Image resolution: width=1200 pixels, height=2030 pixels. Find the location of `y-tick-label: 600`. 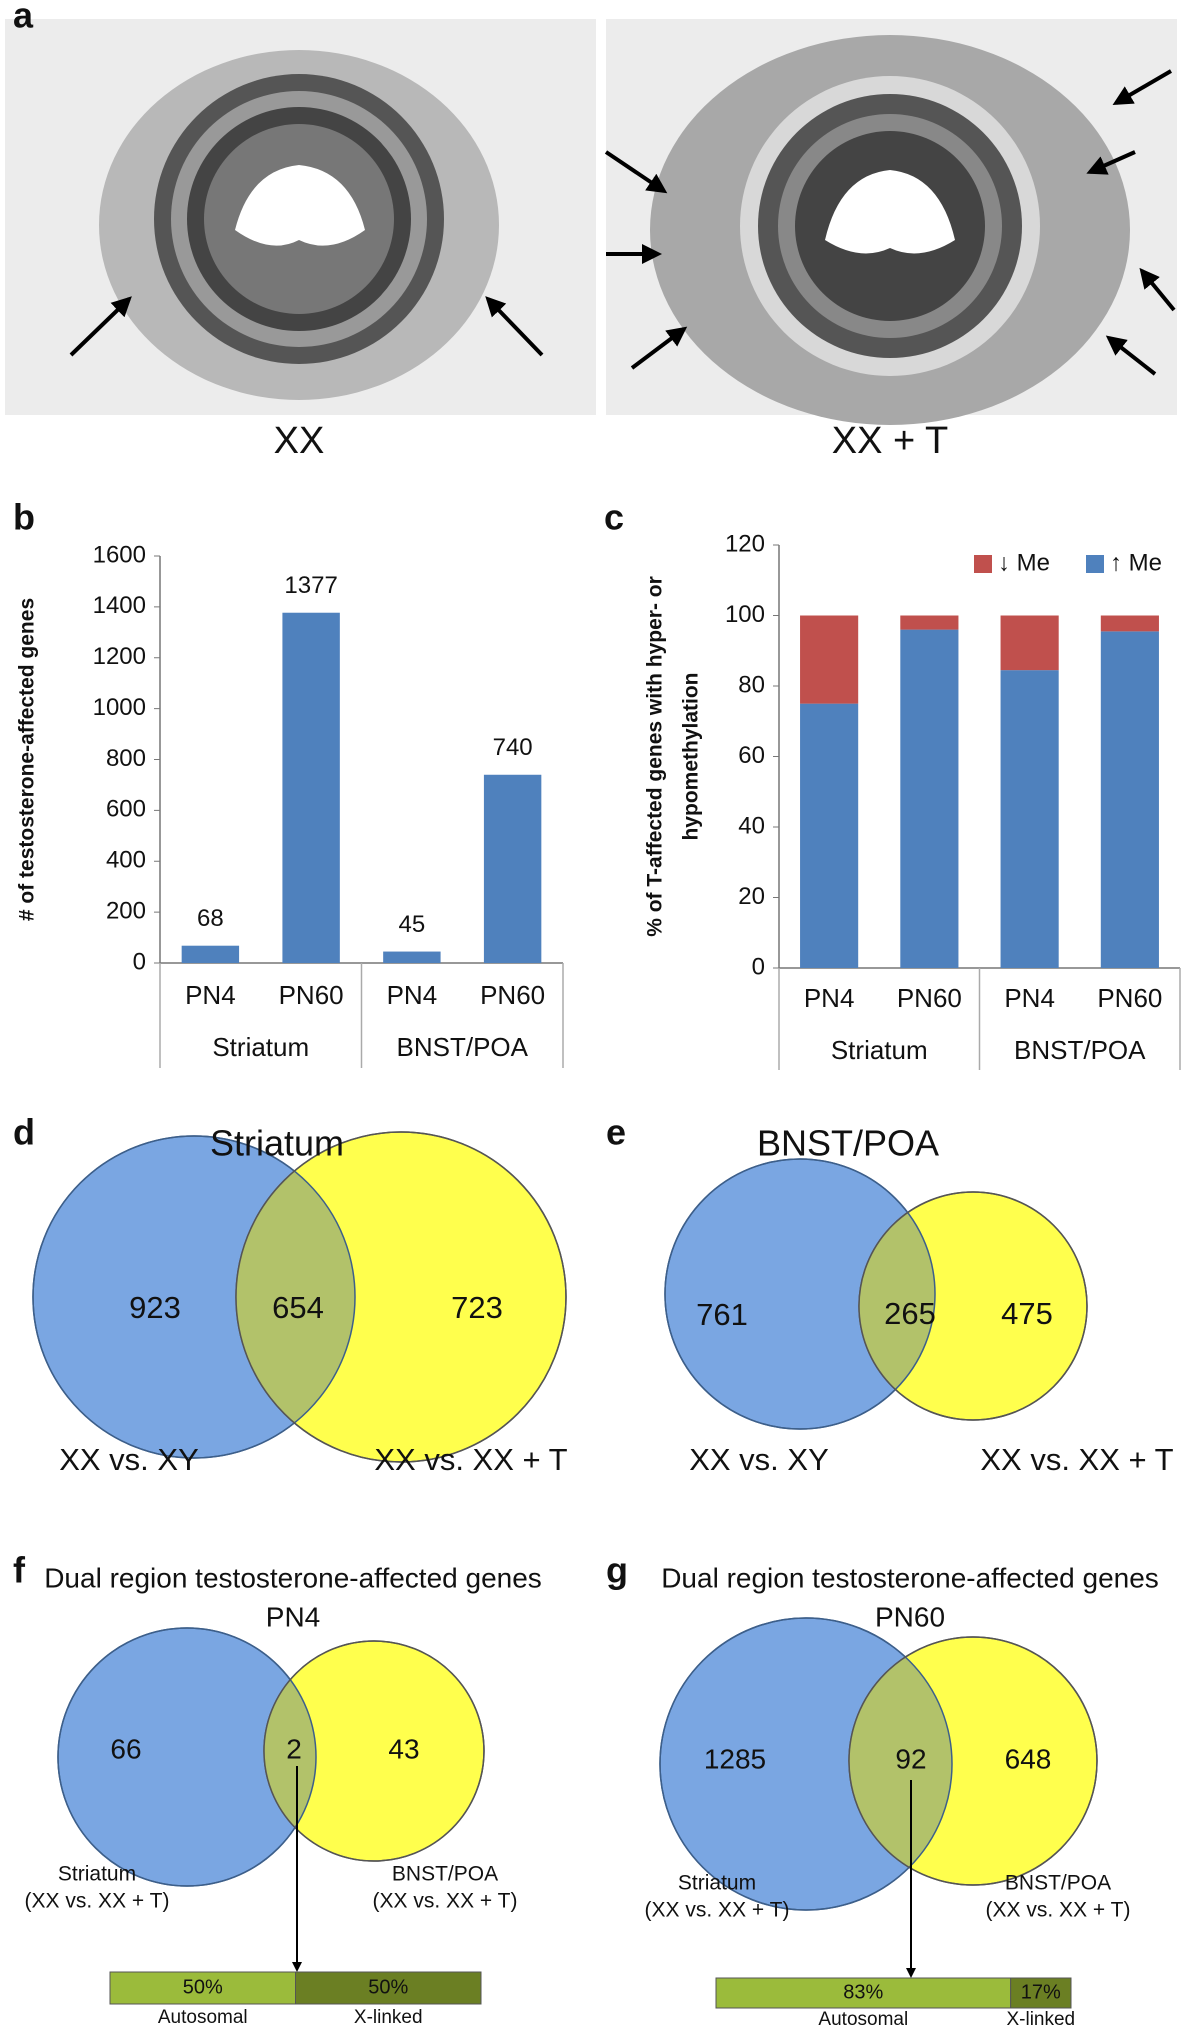

y-tick-label: 600 is located at coordinates (126, 809).